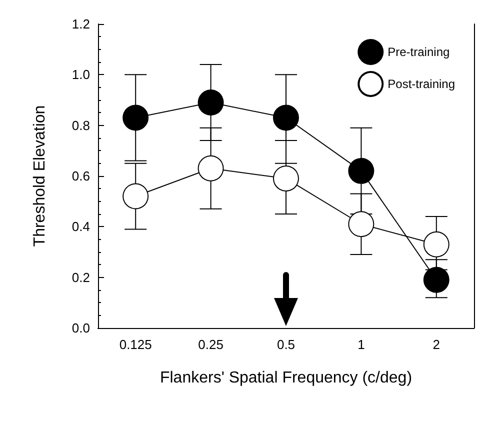 The height and width of the screenshot is (430, 480). I want to click on x-axis-title: Flankers' Spatial Frequency (c/deg), so click(286, 378).